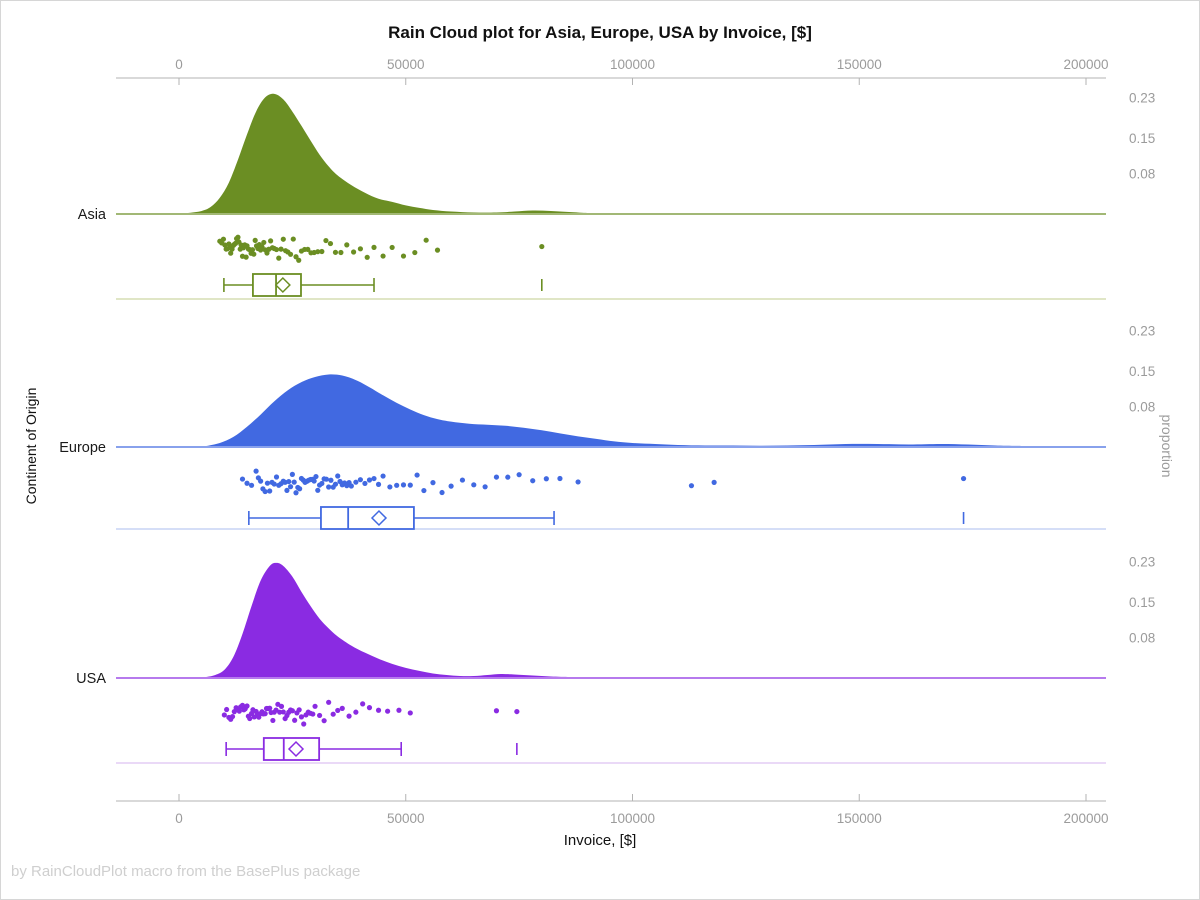 Image resolution: width=1200 pixels, height=900 pixels. I want to click on density-usa, so click(388, 619).